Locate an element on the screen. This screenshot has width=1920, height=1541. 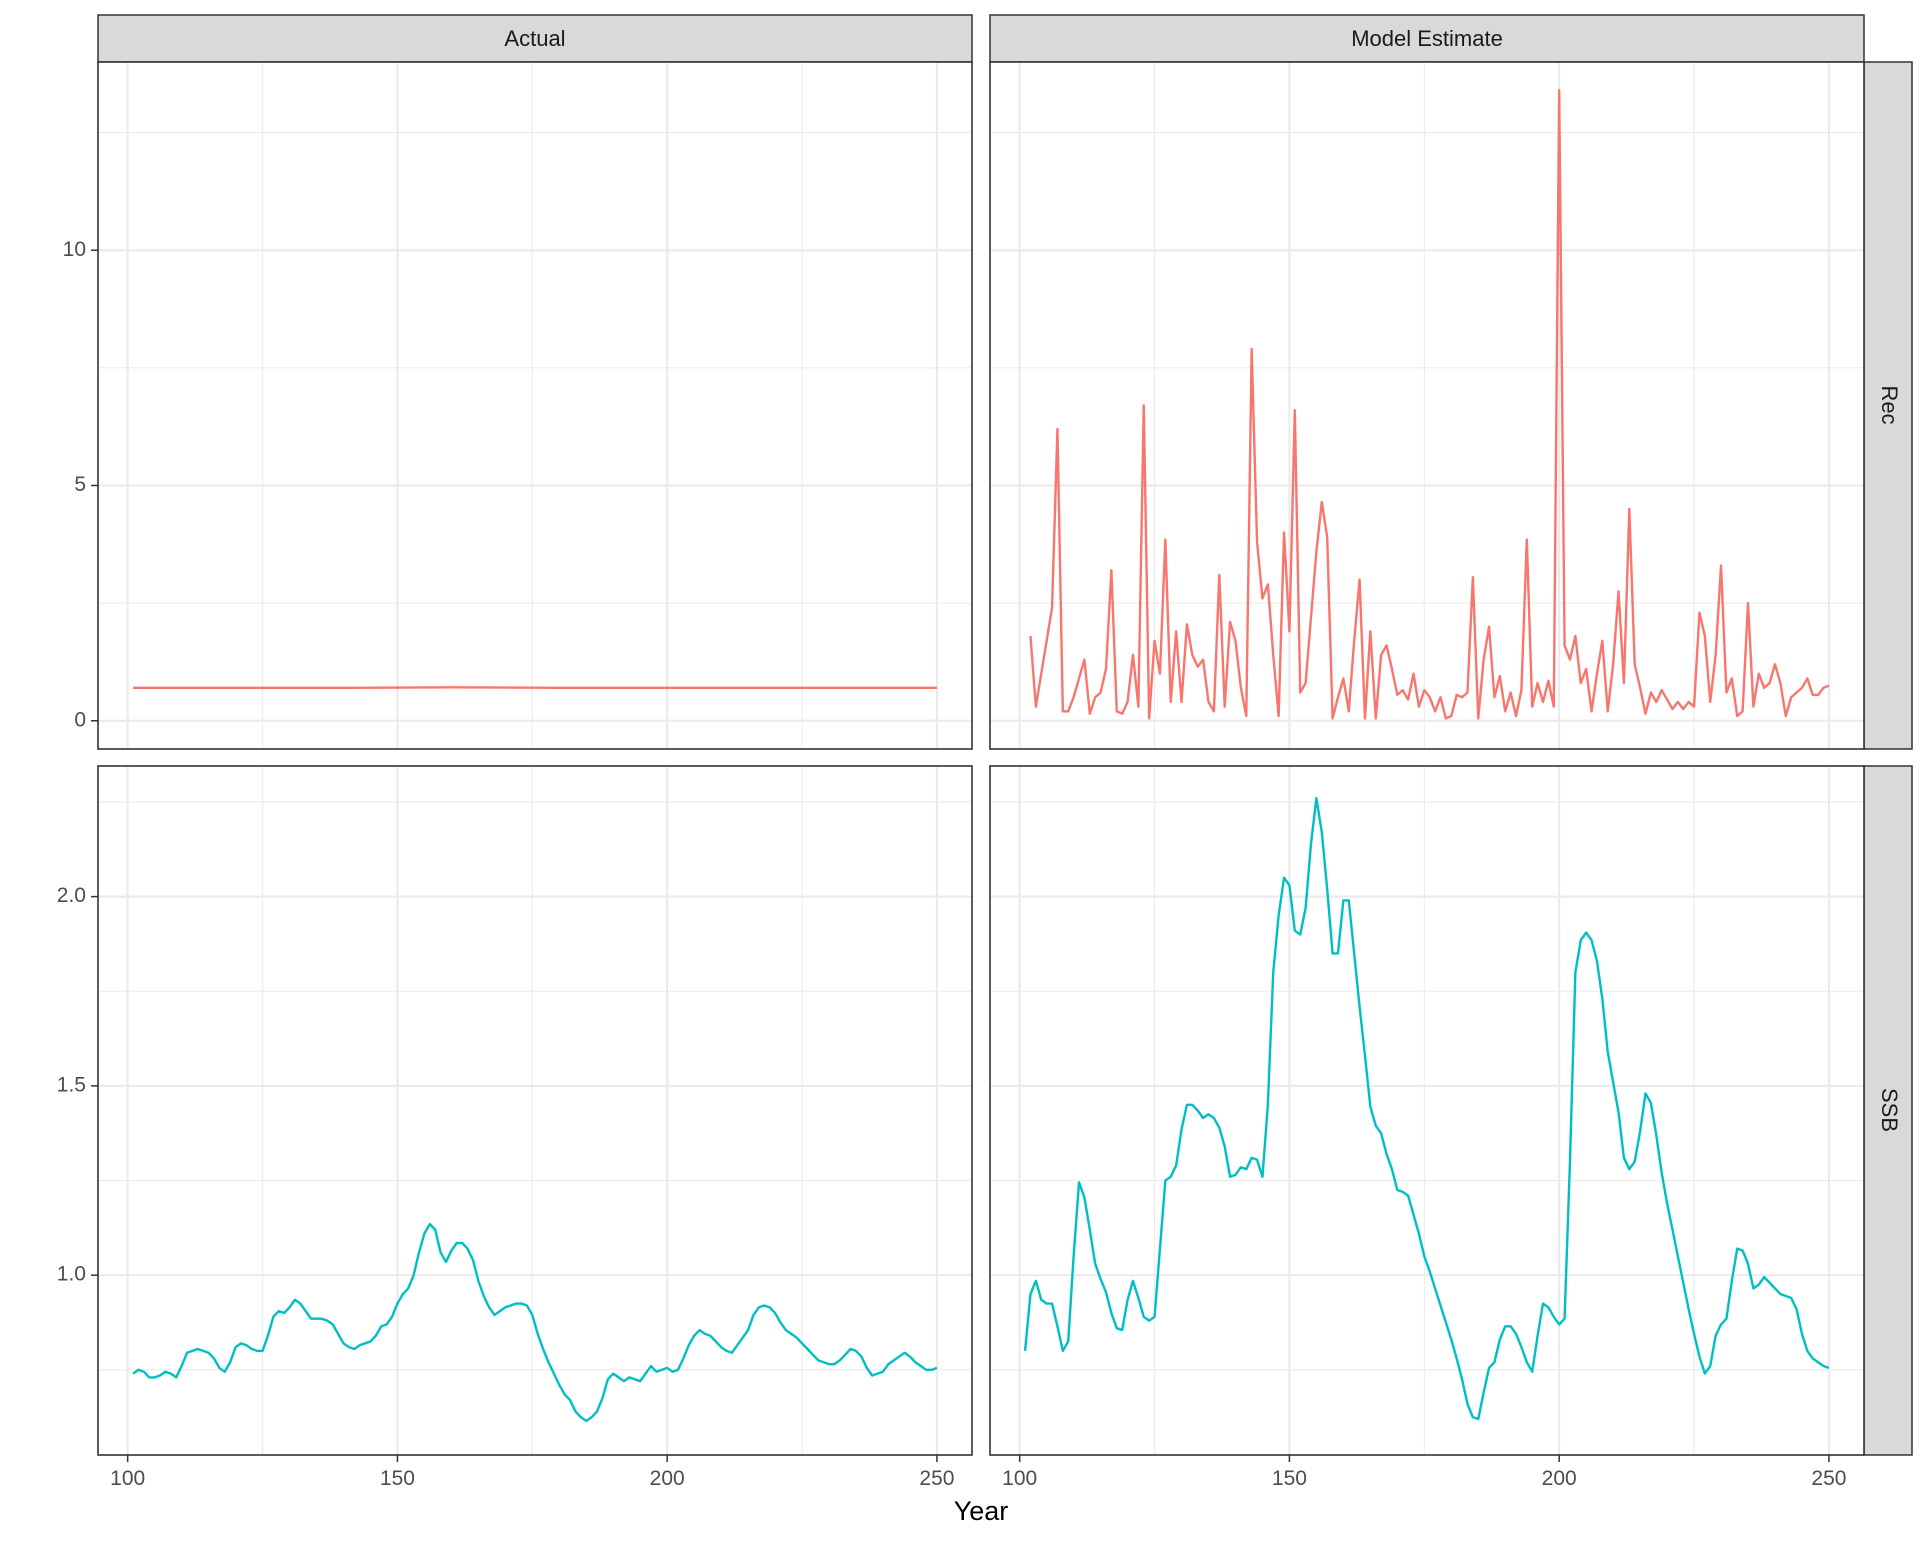
strip-model-estimate-label: Model Estimate is located at coordinates (1427, 38).